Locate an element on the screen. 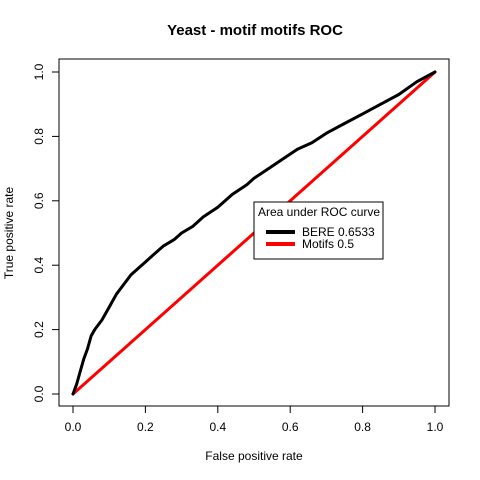  x-tick-label: 0.8 is located at coordinates (362, 427).